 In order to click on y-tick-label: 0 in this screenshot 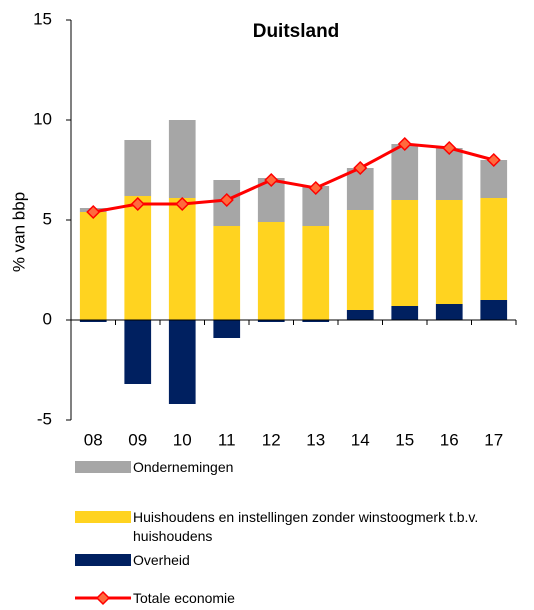, I will do `click(47, 318)`.